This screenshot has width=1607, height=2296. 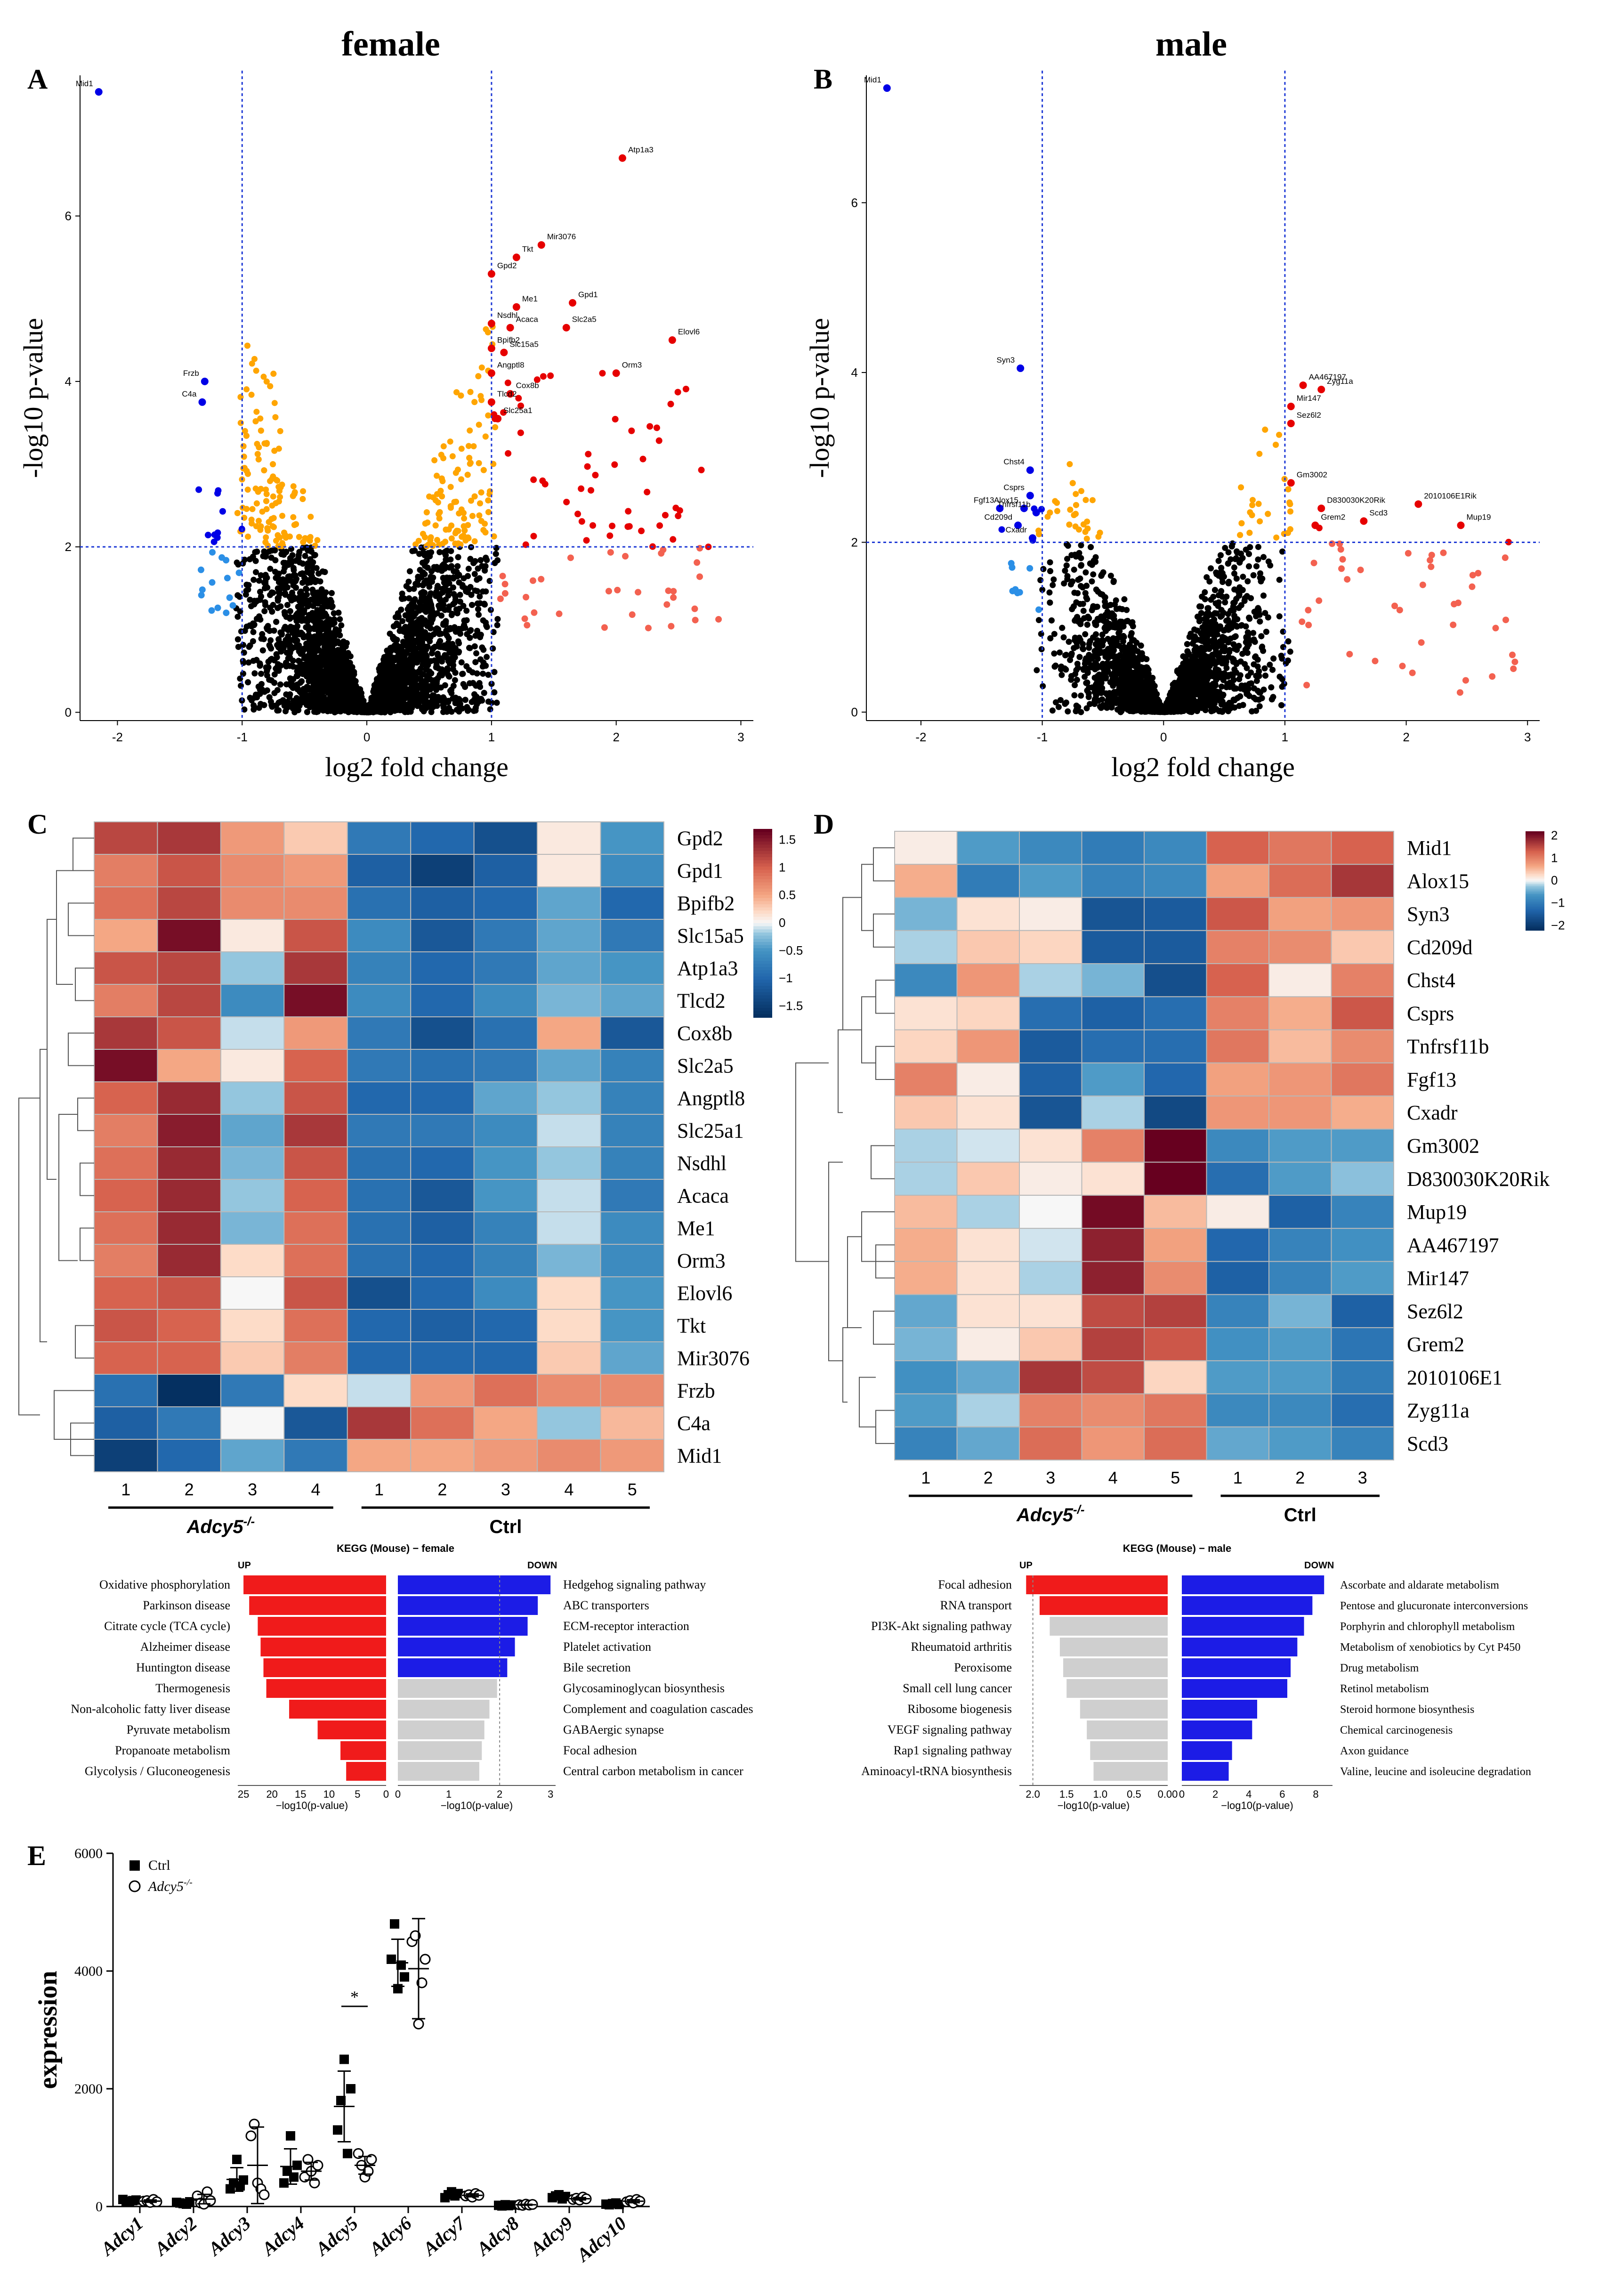 I want to click on x-tick-label: -1, so click(x=1042, y=737).